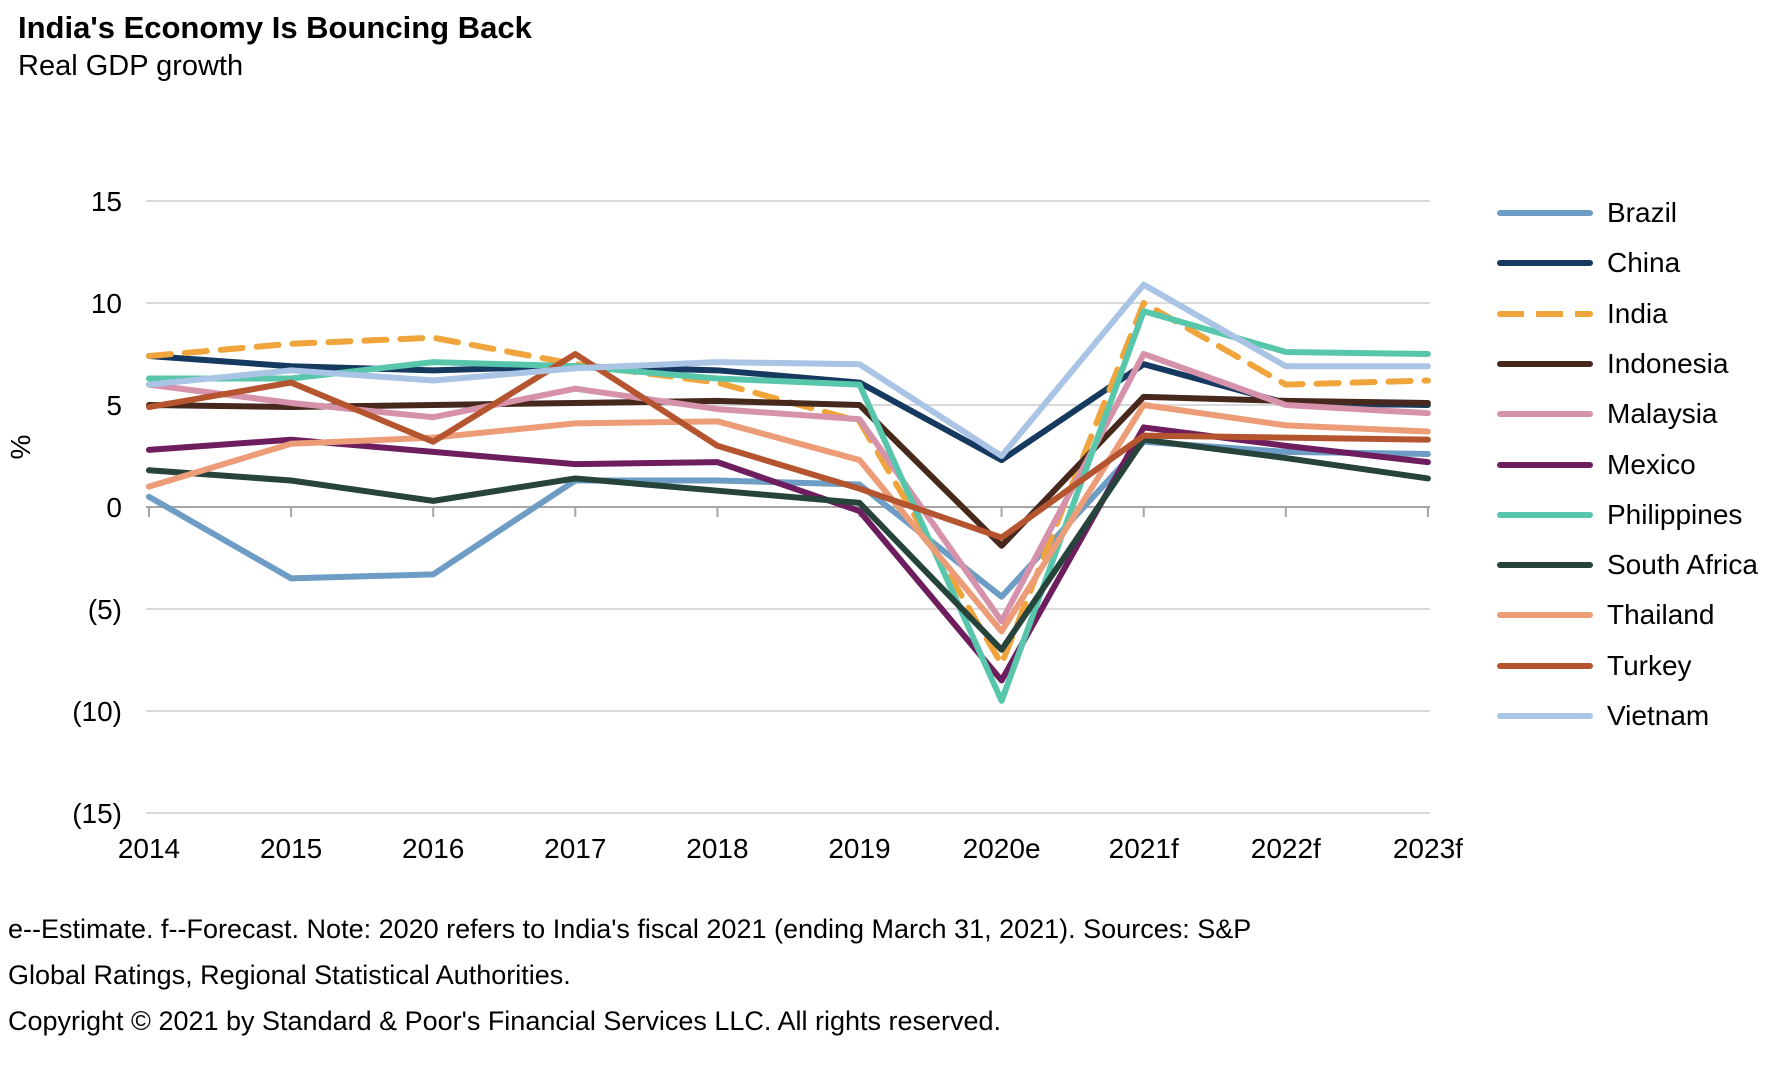  I want to click on y-tick-label: (5), so click(105, 609).